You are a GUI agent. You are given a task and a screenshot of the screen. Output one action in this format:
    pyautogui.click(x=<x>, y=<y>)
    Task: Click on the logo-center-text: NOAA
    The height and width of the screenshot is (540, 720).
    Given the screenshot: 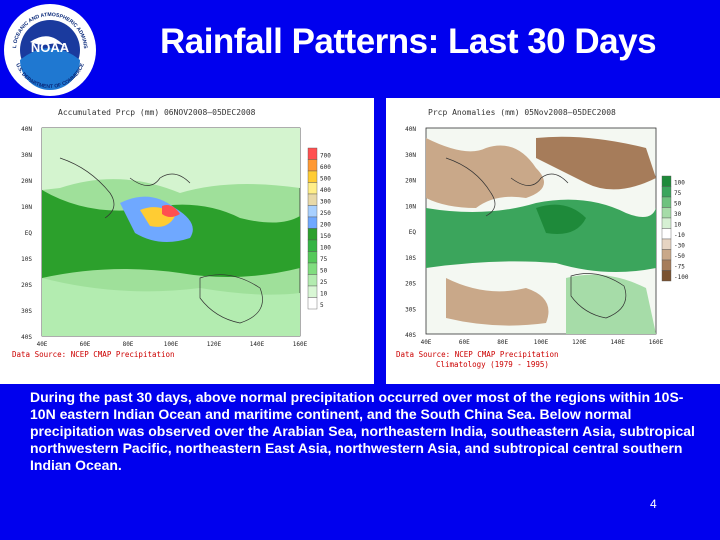 What is the action you would take?
    pyautogui.click(x=50, y=47)
    